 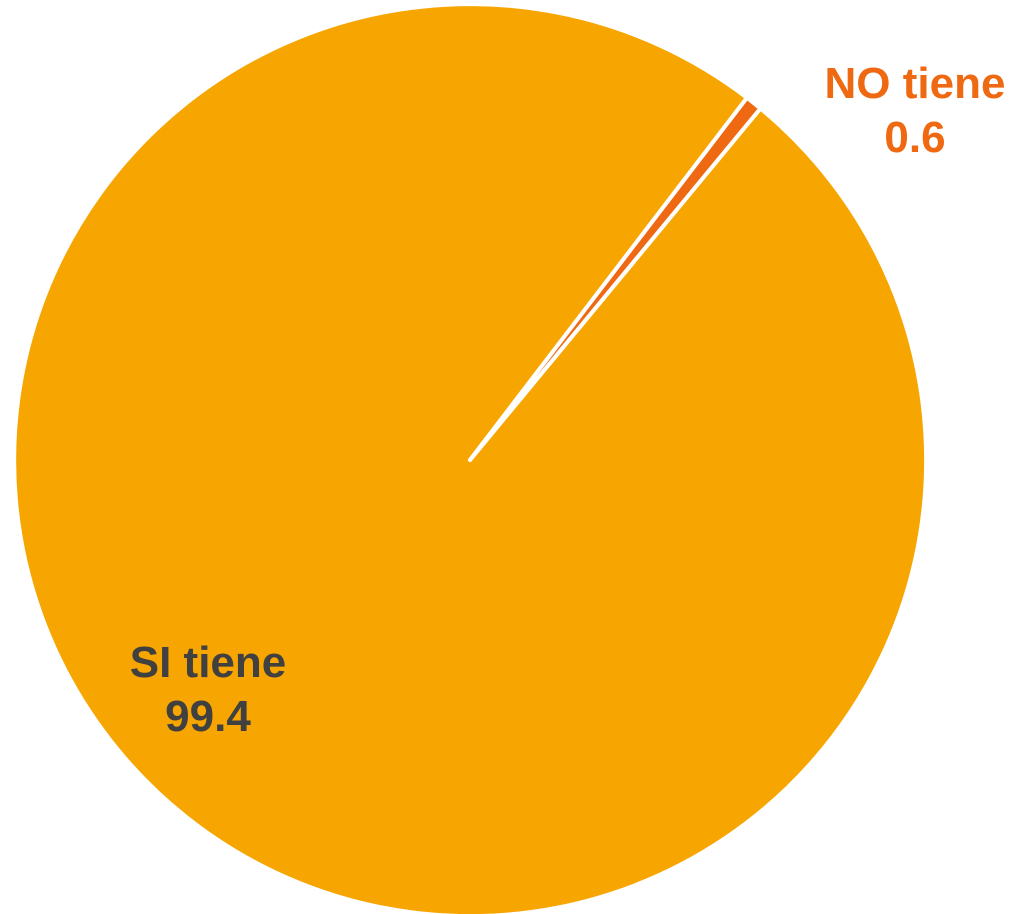 What do you see at coordinates (208, 716) in the screenshot?
I see `slice-value-si-tiene: 99.4` at bounding box center [208, 716].